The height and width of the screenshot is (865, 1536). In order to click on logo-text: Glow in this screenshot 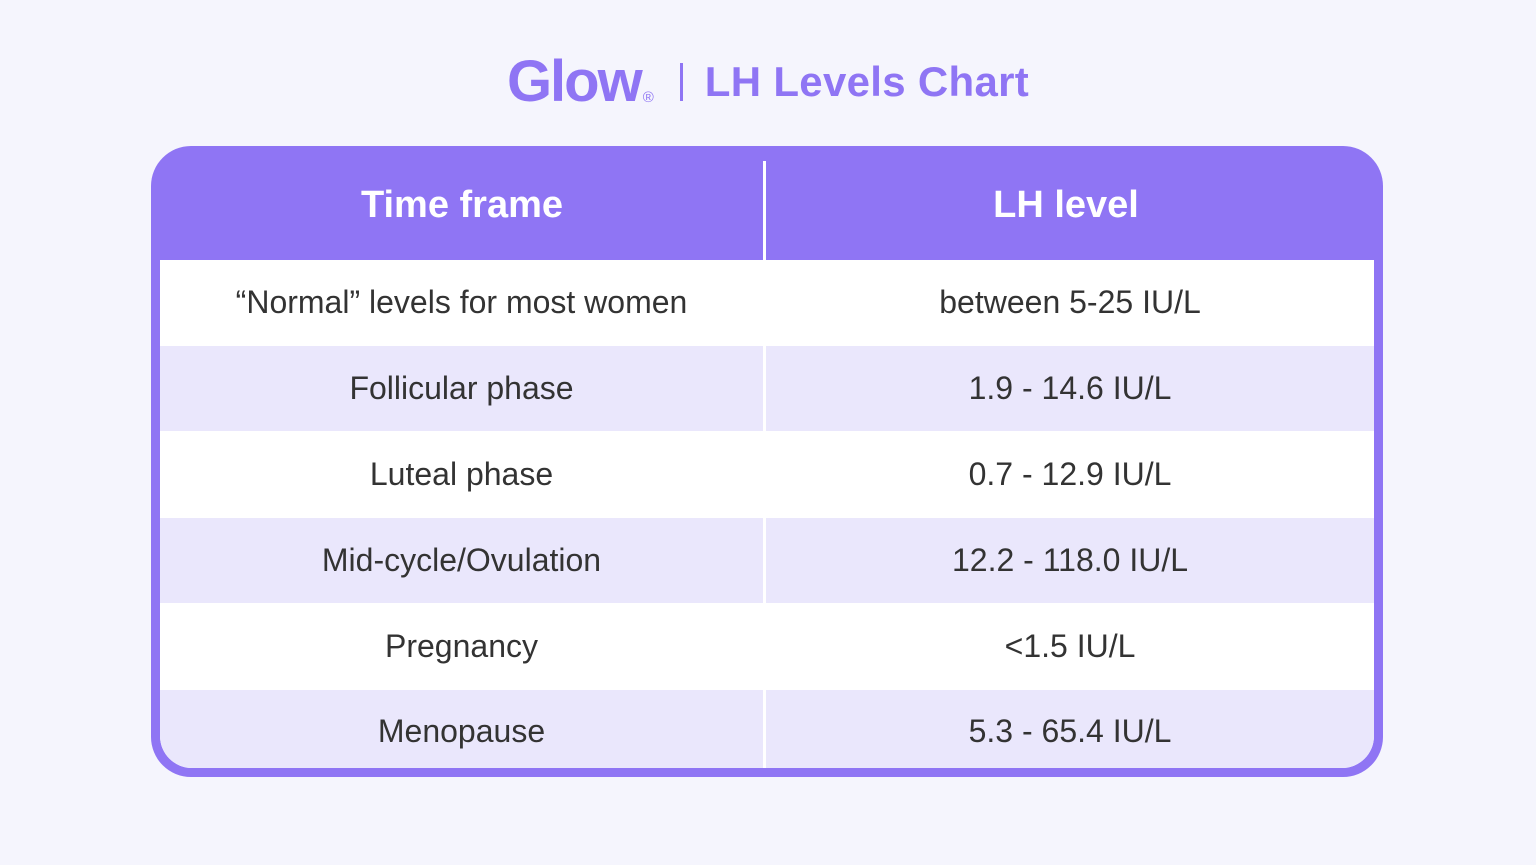, I will do `click(574, 81)`.